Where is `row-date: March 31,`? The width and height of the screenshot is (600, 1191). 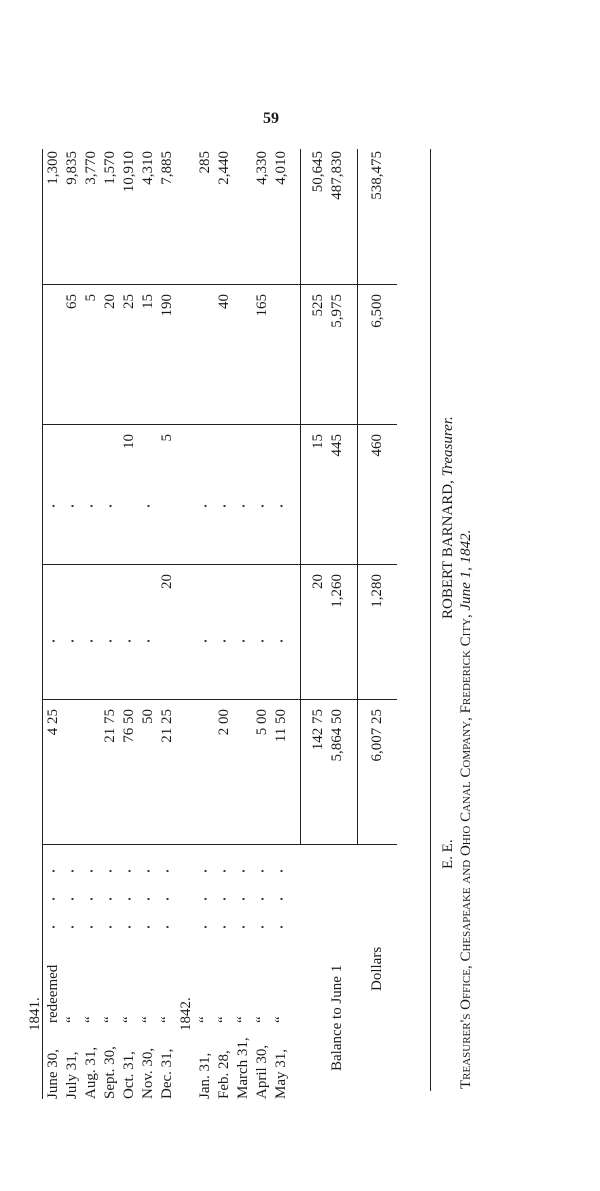
row-date: March 31, is located at coordinates (243, 1068).